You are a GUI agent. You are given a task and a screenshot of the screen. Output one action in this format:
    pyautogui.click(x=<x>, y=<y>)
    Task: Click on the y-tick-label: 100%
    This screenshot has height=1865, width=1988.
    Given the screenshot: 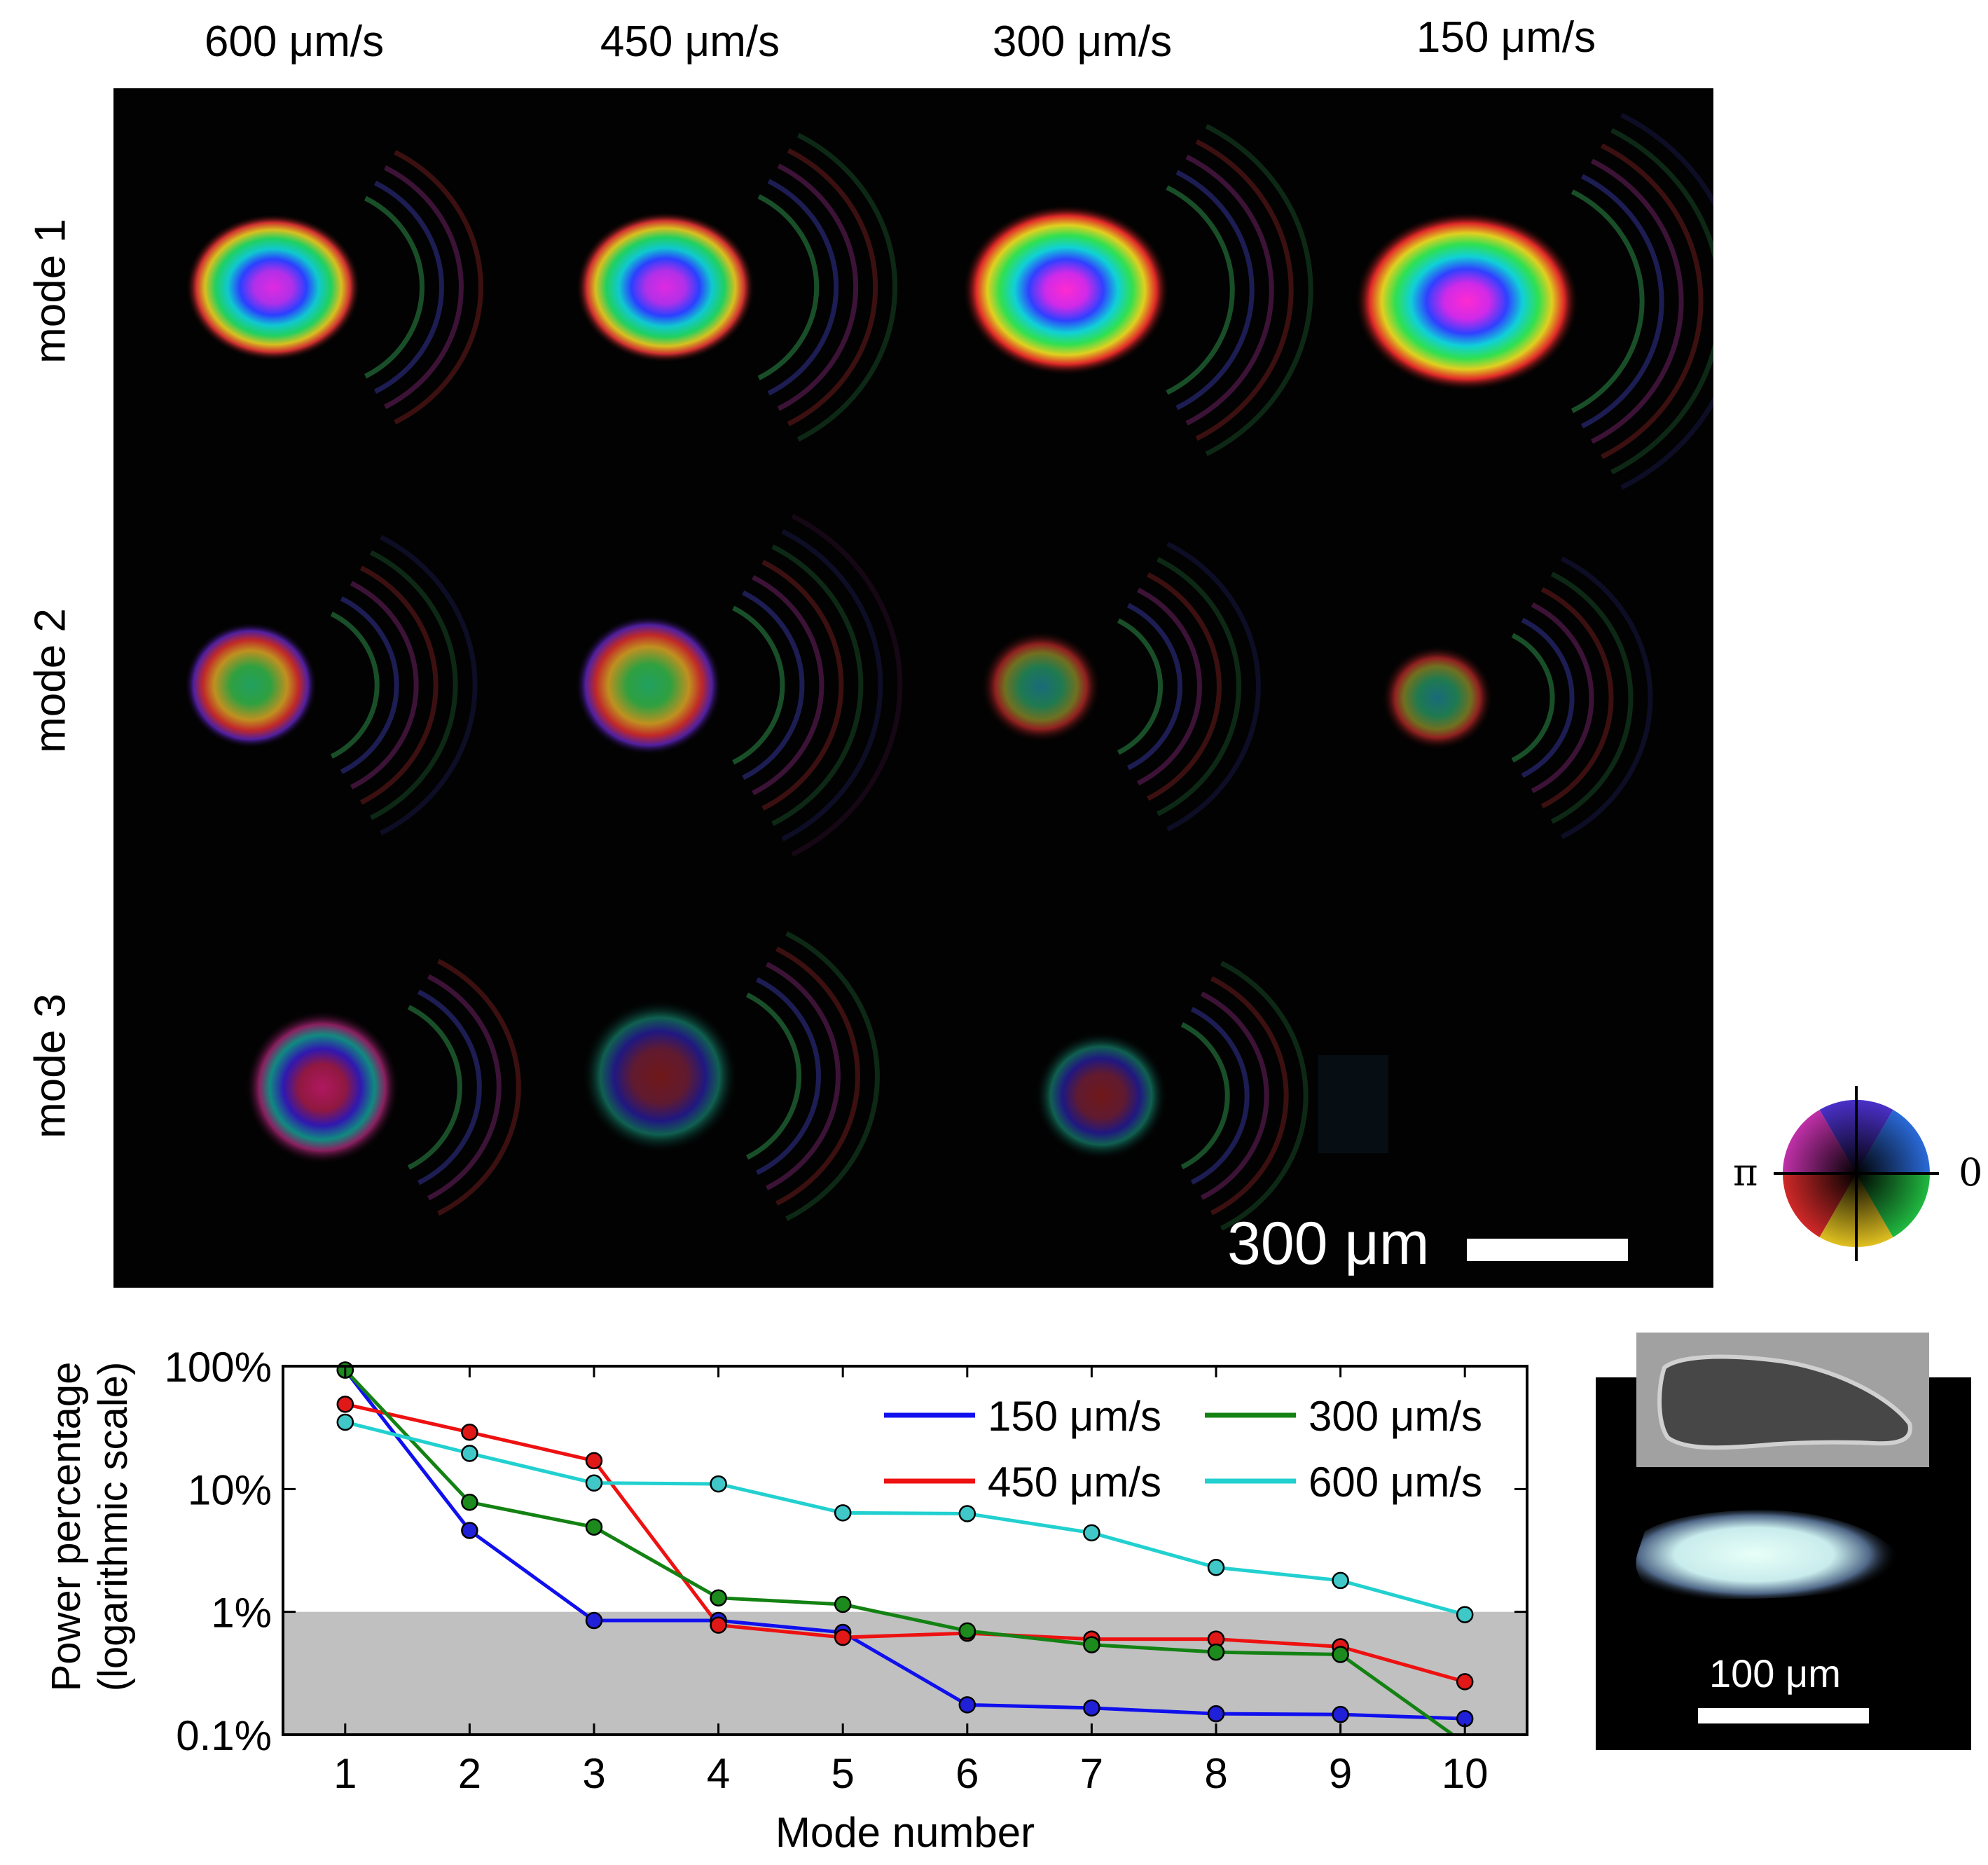 What is the action you would take?
    pyautogui.click(x=218, y=1367)
    